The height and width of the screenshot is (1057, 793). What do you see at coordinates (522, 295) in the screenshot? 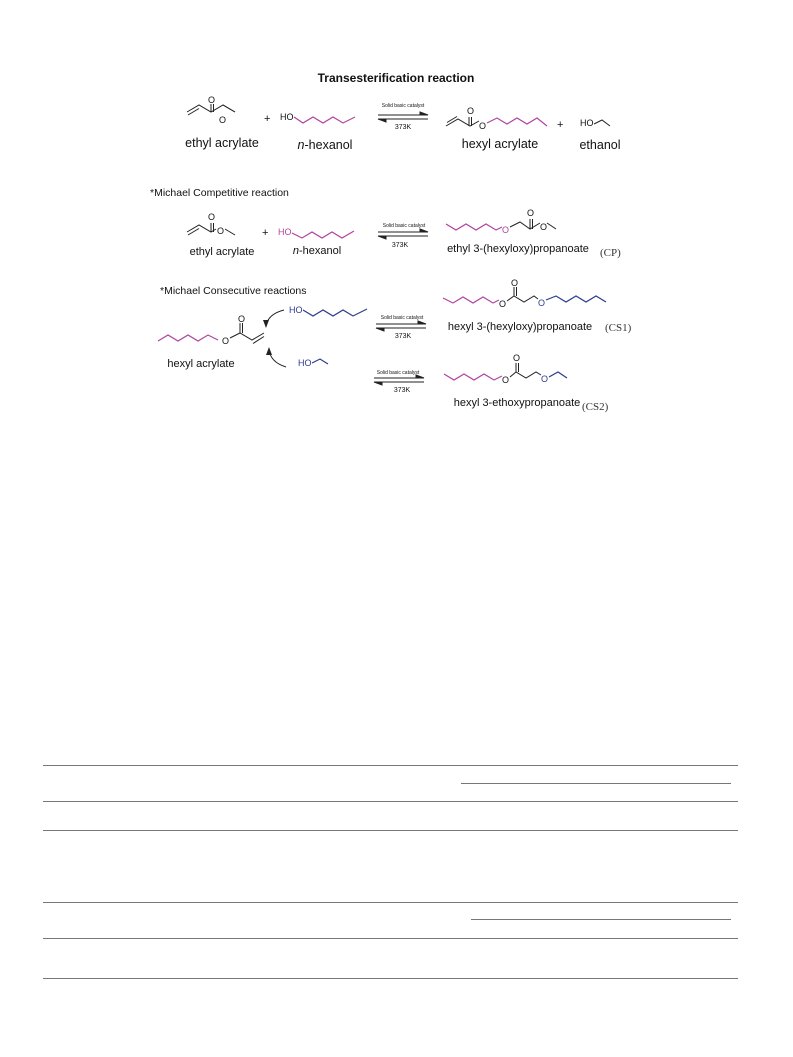
I see `propanoate-chain-cs1` at bounding box center [522, 295].